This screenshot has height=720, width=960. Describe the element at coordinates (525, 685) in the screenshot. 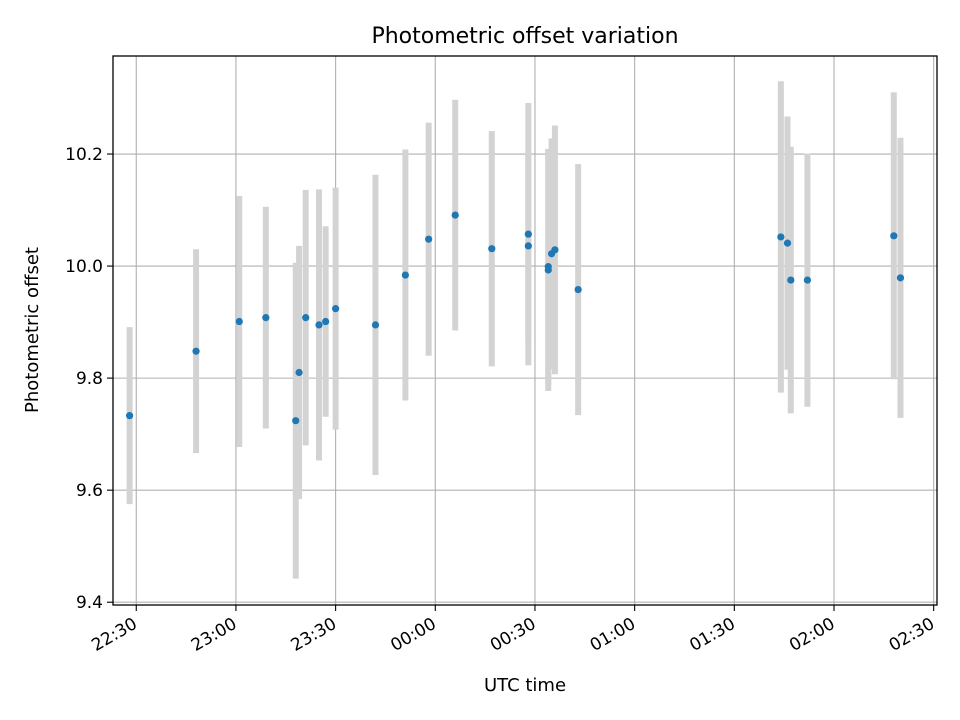

I see `x-axis-label: UTC time` at that location.